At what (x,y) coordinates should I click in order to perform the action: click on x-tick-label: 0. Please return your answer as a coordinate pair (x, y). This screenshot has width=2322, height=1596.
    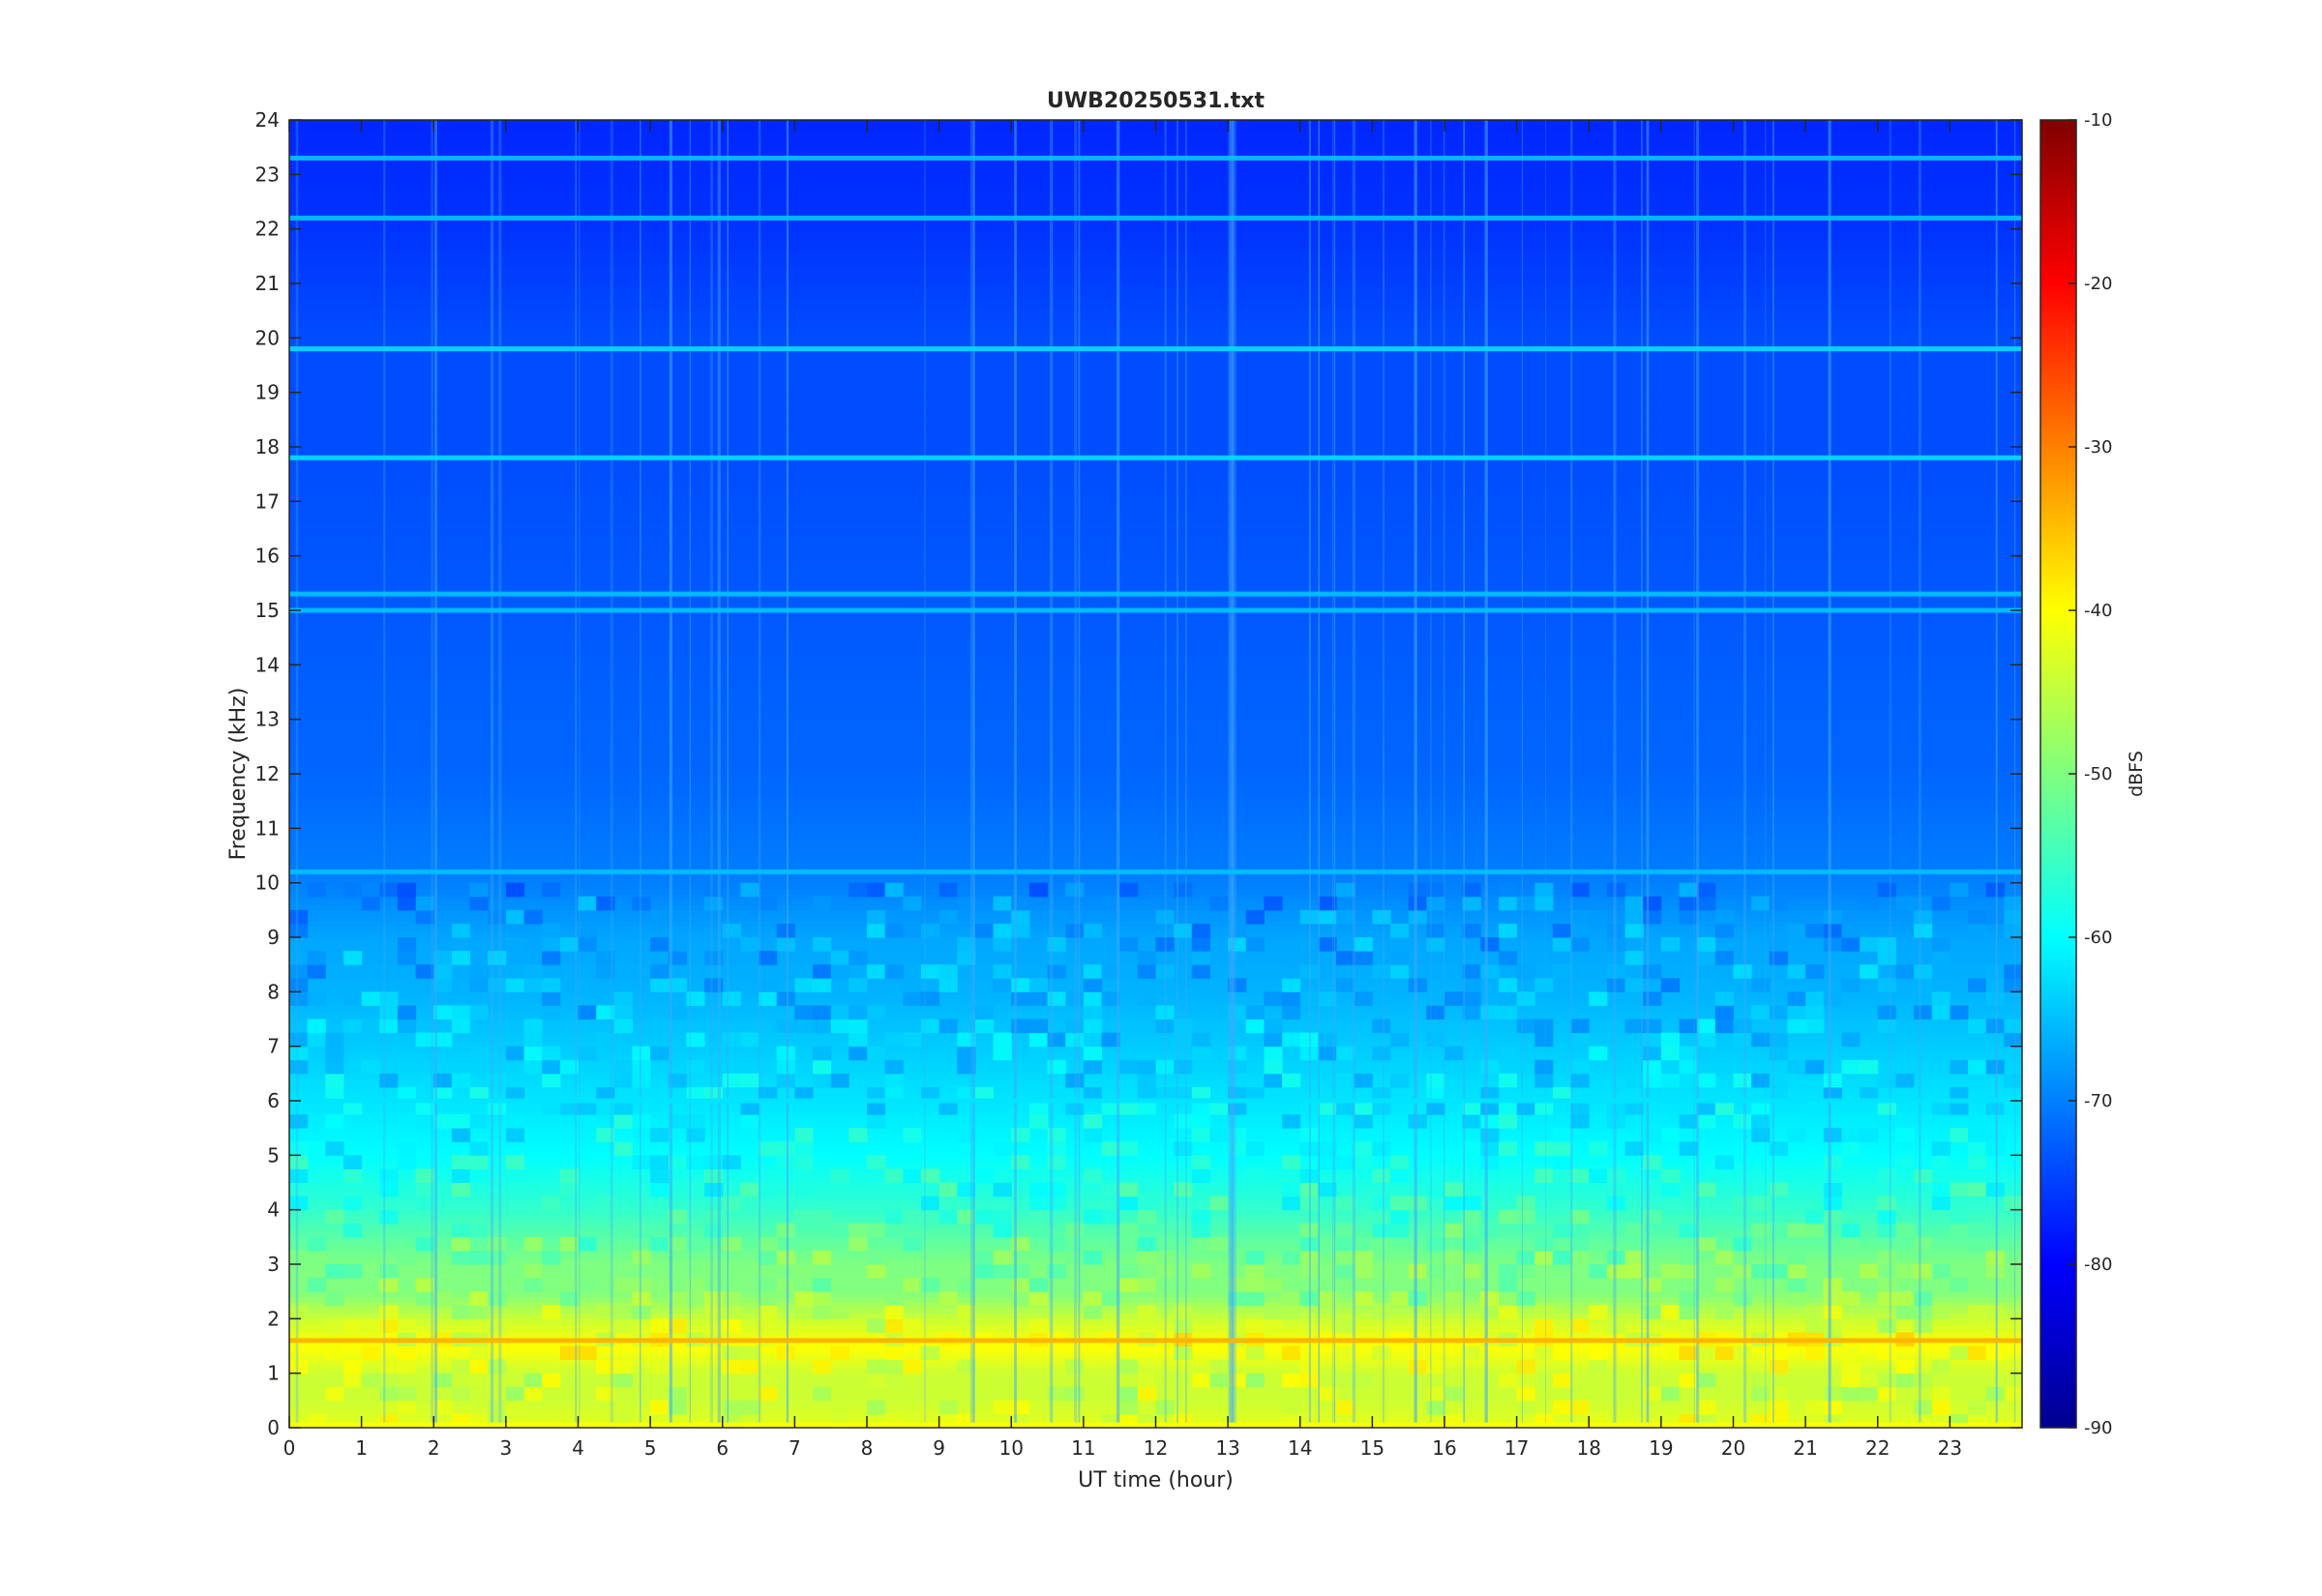
    Looking at the image, I should click on (289, 1448).